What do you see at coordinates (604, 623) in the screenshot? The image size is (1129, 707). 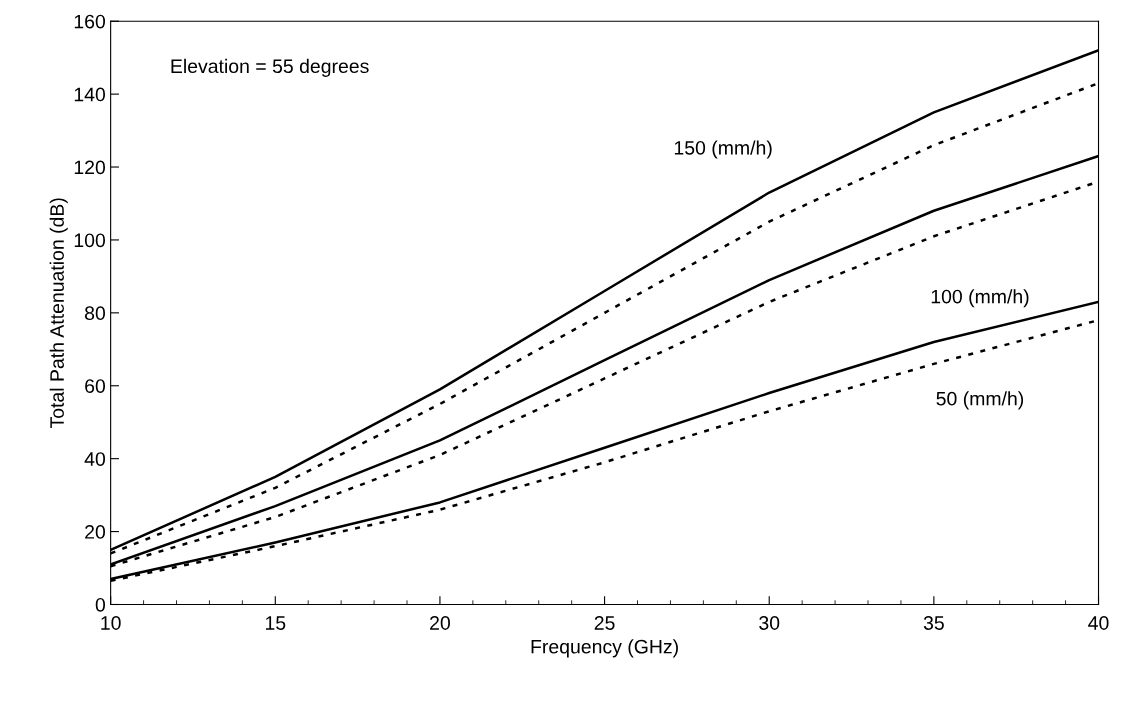 I see `x-tick-label: 25` at bounding box center [604, 623].